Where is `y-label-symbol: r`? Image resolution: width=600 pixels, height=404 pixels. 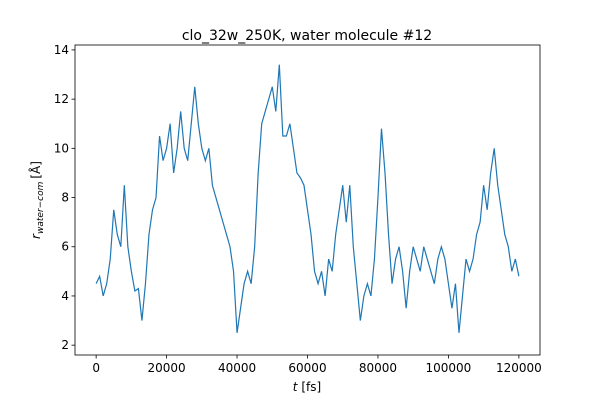
y-label-symbol: r is located at coordinates (36, 236).